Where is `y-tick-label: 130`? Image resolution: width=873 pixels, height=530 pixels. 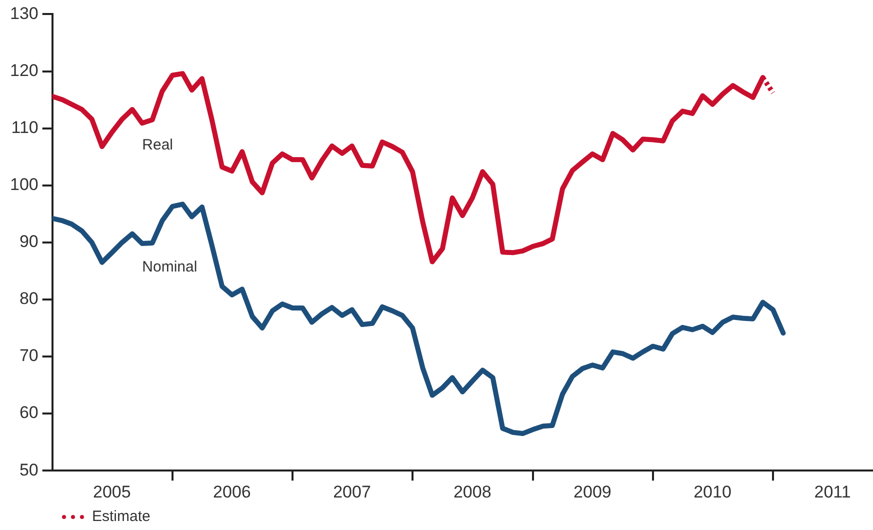 y-tick-label: 130 is located at coordinates (24, 13).